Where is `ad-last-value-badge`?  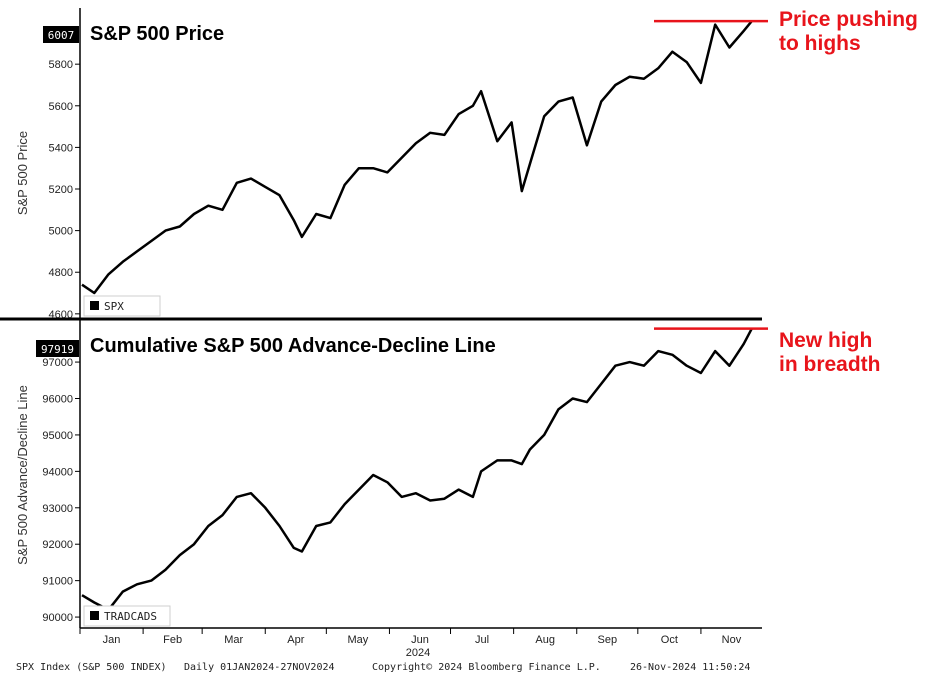 ad-last-value-badge is located at coordinates (57, 348).